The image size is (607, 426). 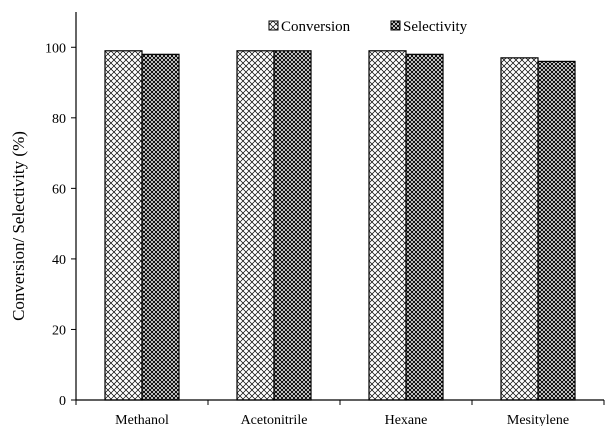 What do you see at coordinates (59, 189) in the screenshot?
I see `y-tick-label: 60` at bounding box center [59, 189].